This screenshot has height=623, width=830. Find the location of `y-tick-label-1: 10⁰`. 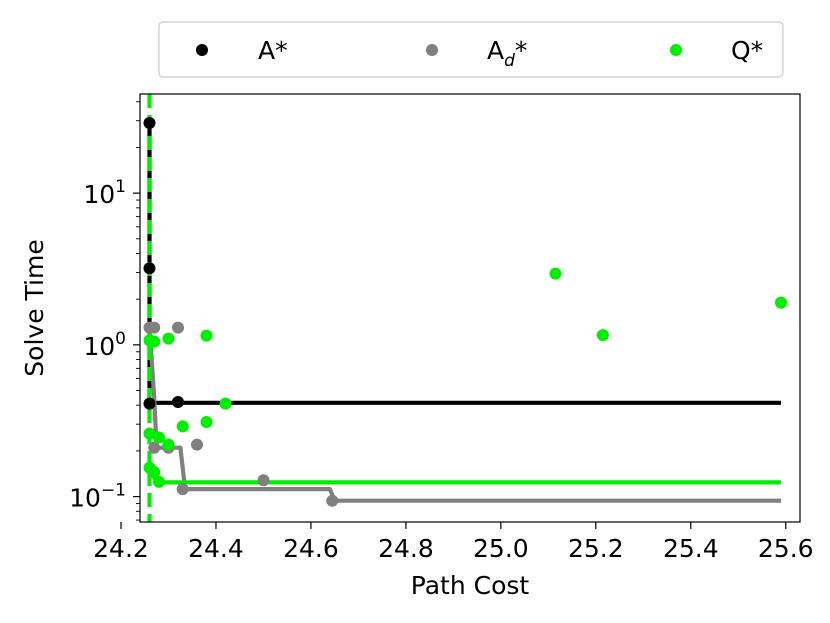

y-tick-label-1: 10⁰ is located at coordinates (104, 345).